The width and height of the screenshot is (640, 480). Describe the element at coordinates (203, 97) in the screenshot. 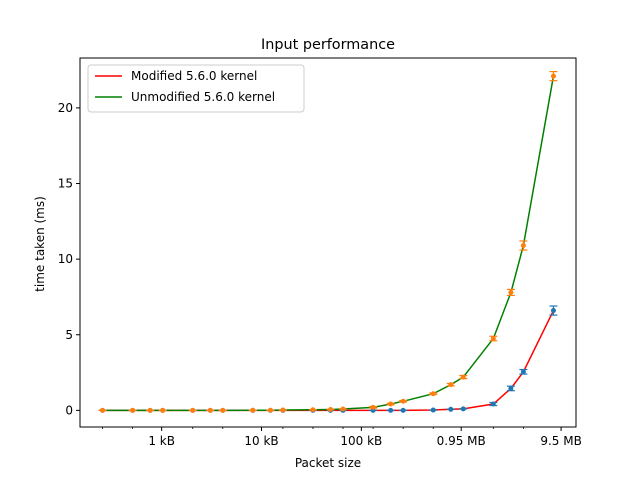

I see `legend-label: Unmodified 5.6.0 kernel` at that location.